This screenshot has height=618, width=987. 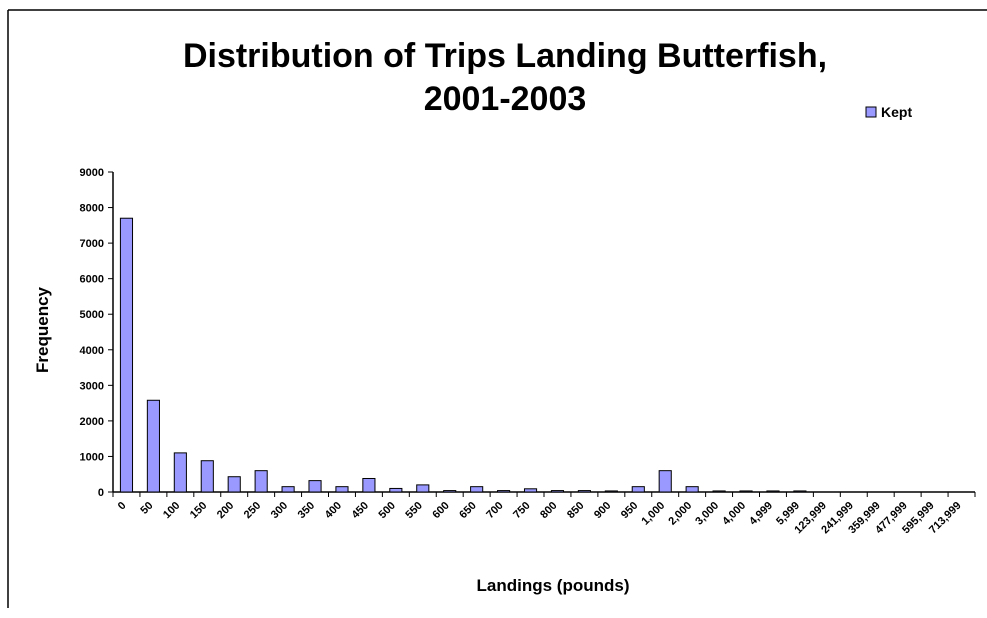 I want to click on x-tick-label: 850, so click(x=575, y=510).